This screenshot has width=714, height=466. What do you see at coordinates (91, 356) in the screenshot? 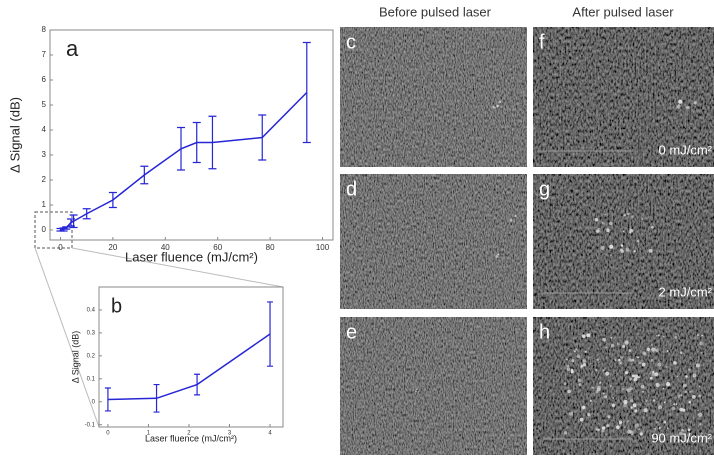
I see `y-tick-label: 0.2` at bounding box center [91, 356].